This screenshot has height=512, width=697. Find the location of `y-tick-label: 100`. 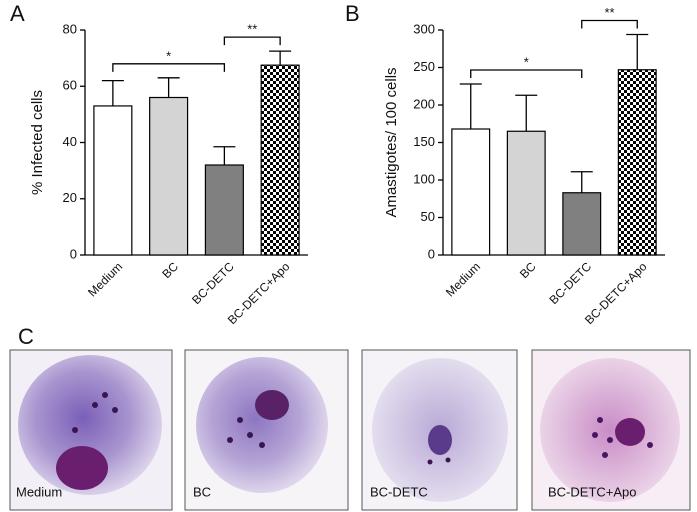

y-tick-label: 100 is located at coordinates (424, 178).